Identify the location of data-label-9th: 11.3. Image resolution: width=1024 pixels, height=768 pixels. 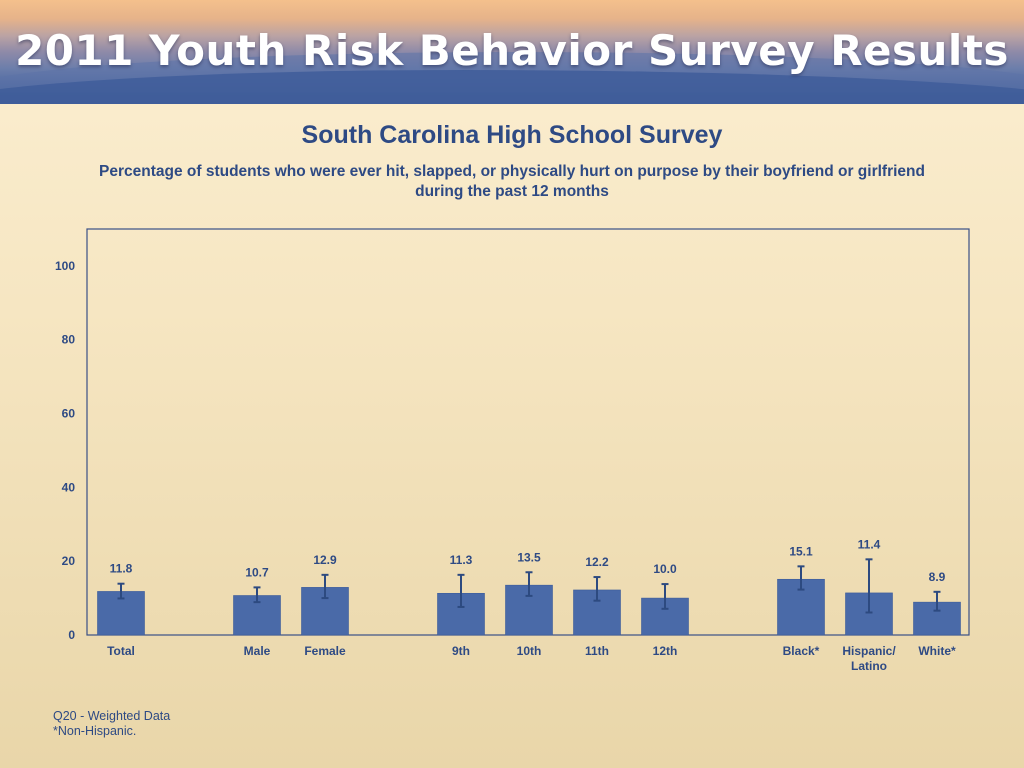
(461, 560).